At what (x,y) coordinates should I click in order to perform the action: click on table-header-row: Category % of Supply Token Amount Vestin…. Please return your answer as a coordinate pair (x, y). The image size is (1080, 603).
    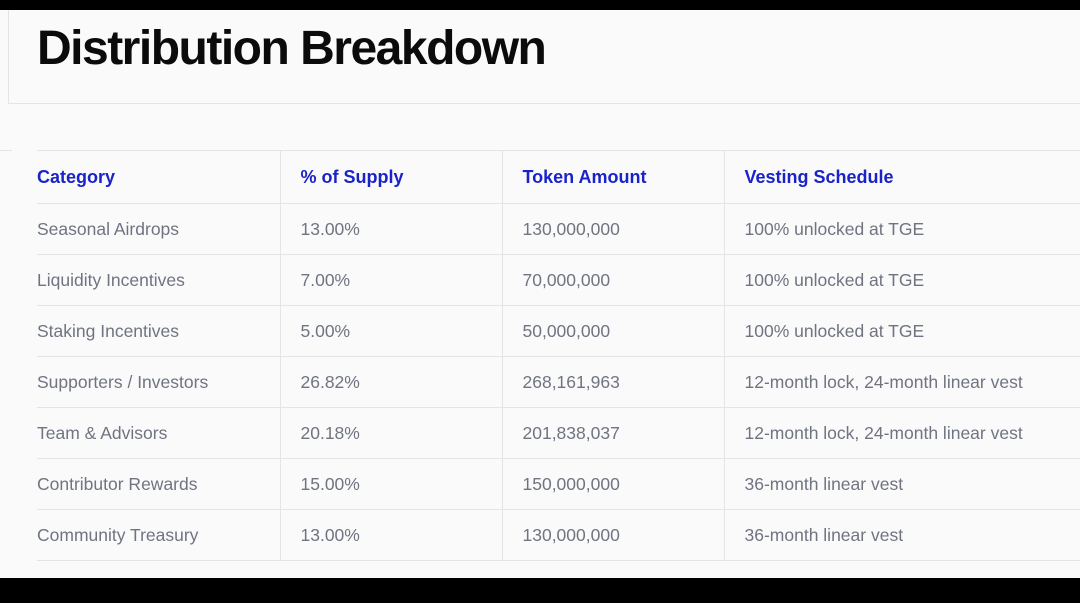
    Looking at the image, I should click on (558, 177).